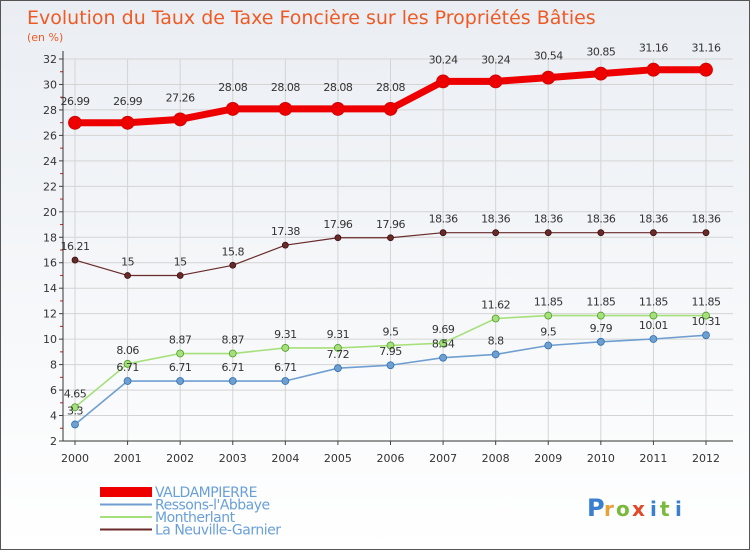  I want to click on x-tick-label: 2010, so click(601, 458).